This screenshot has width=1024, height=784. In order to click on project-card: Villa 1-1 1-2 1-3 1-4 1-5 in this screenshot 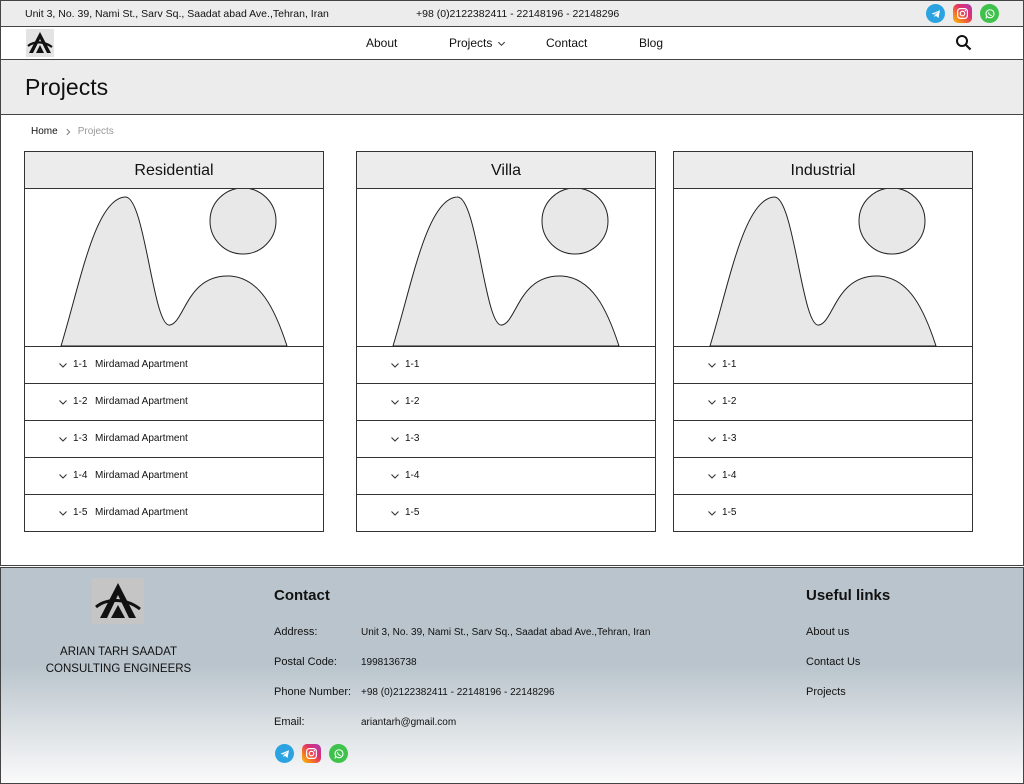, I will do `click(506, 341)`.